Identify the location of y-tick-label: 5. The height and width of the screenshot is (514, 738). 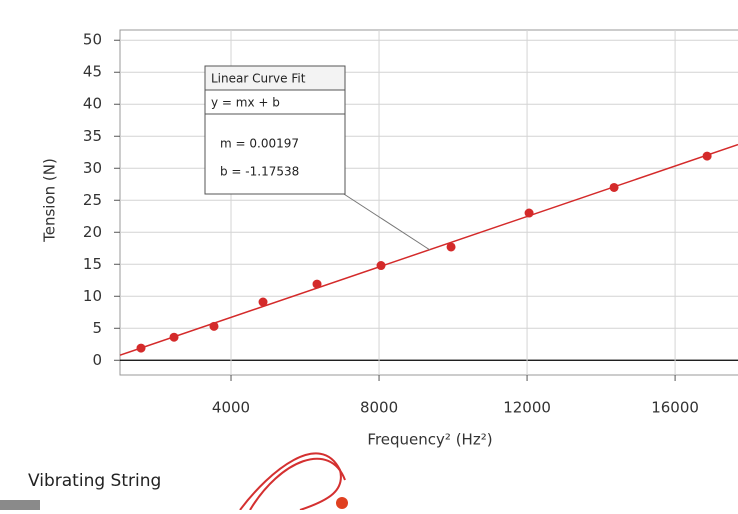
(97, 328).